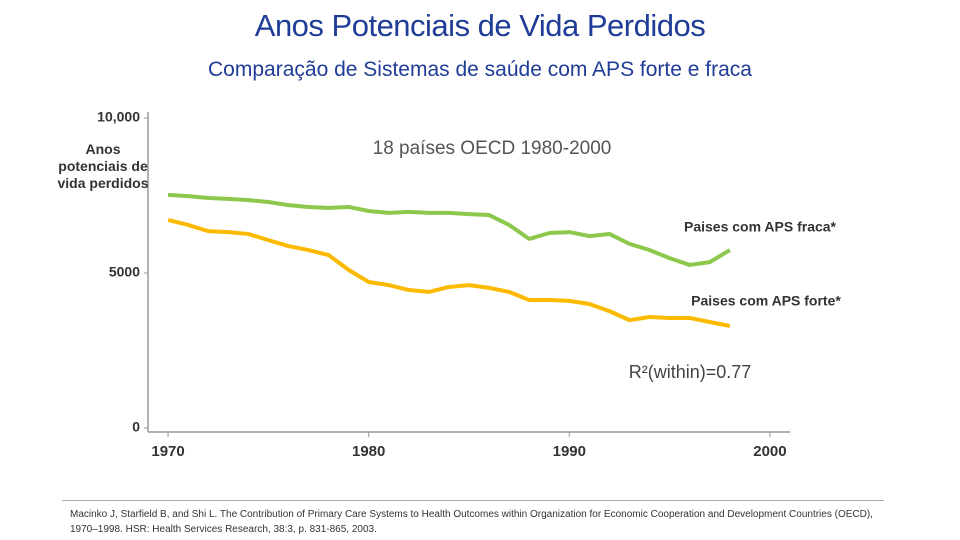 The width and height of the screenshot is (960, 540). Describe the element at coordinates (103, 166) in the screenshot. I see `y-axis-label: Anos potenciais de vida perdidos` at that location.